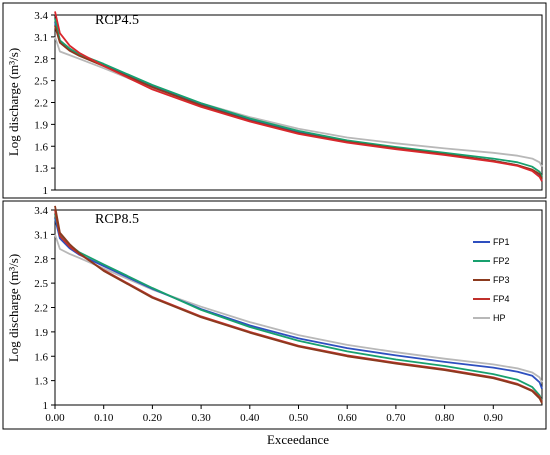  Describe the element at coordinates (501, 261) in the screenshot. I see `legend-label-fp2: FP2` at that location.